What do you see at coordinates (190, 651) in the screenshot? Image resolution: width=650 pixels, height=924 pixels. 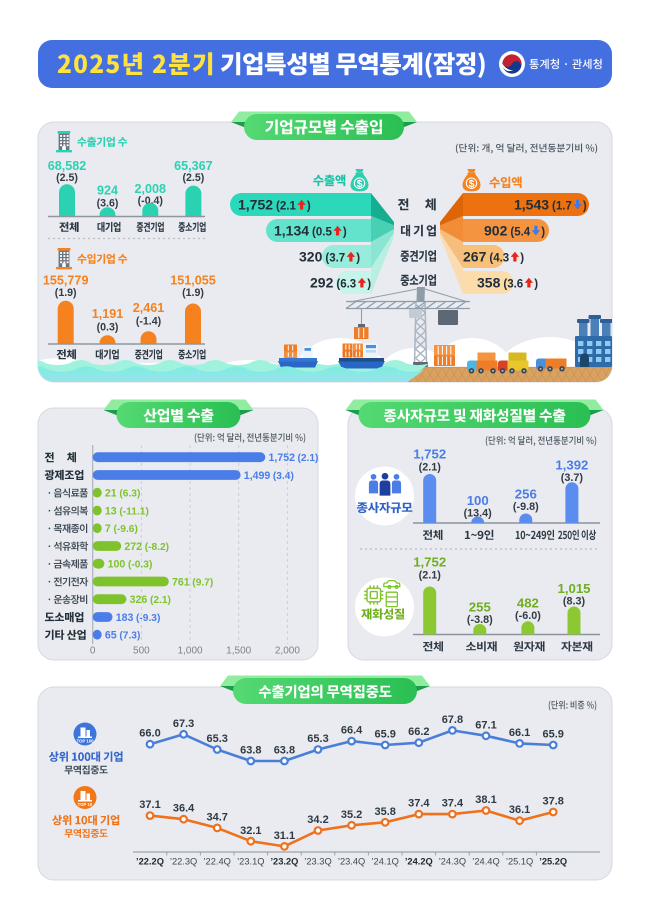 I see `svg-text: 1,000` at bounding box center [190, 651].